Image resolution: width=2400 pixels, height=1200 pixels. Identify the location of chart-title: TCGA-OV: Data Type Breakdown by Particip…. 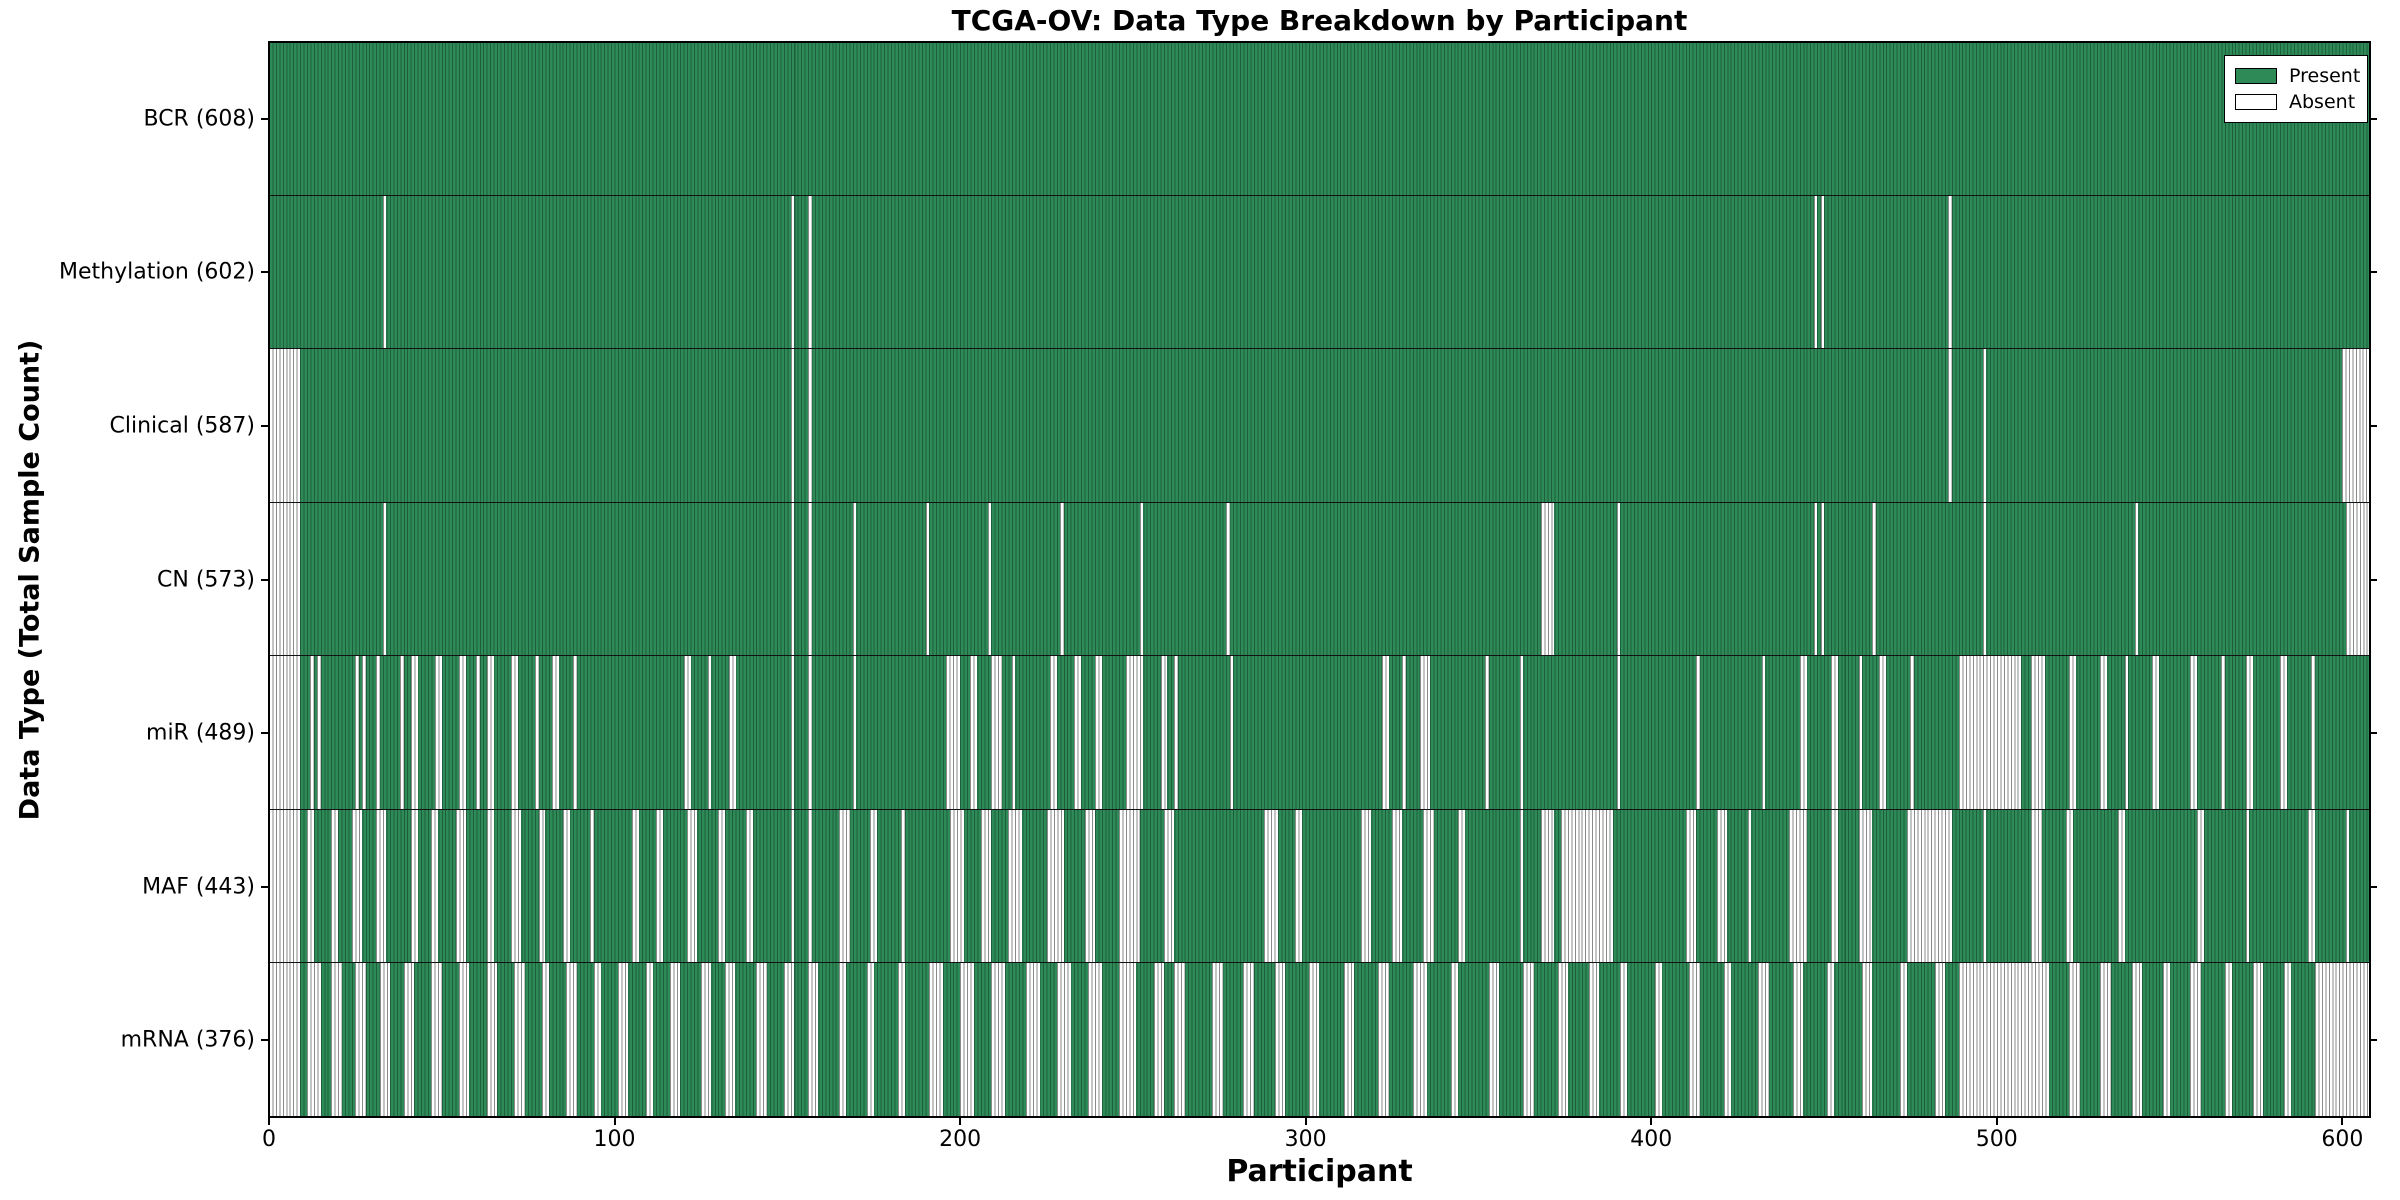
(1319, 20).